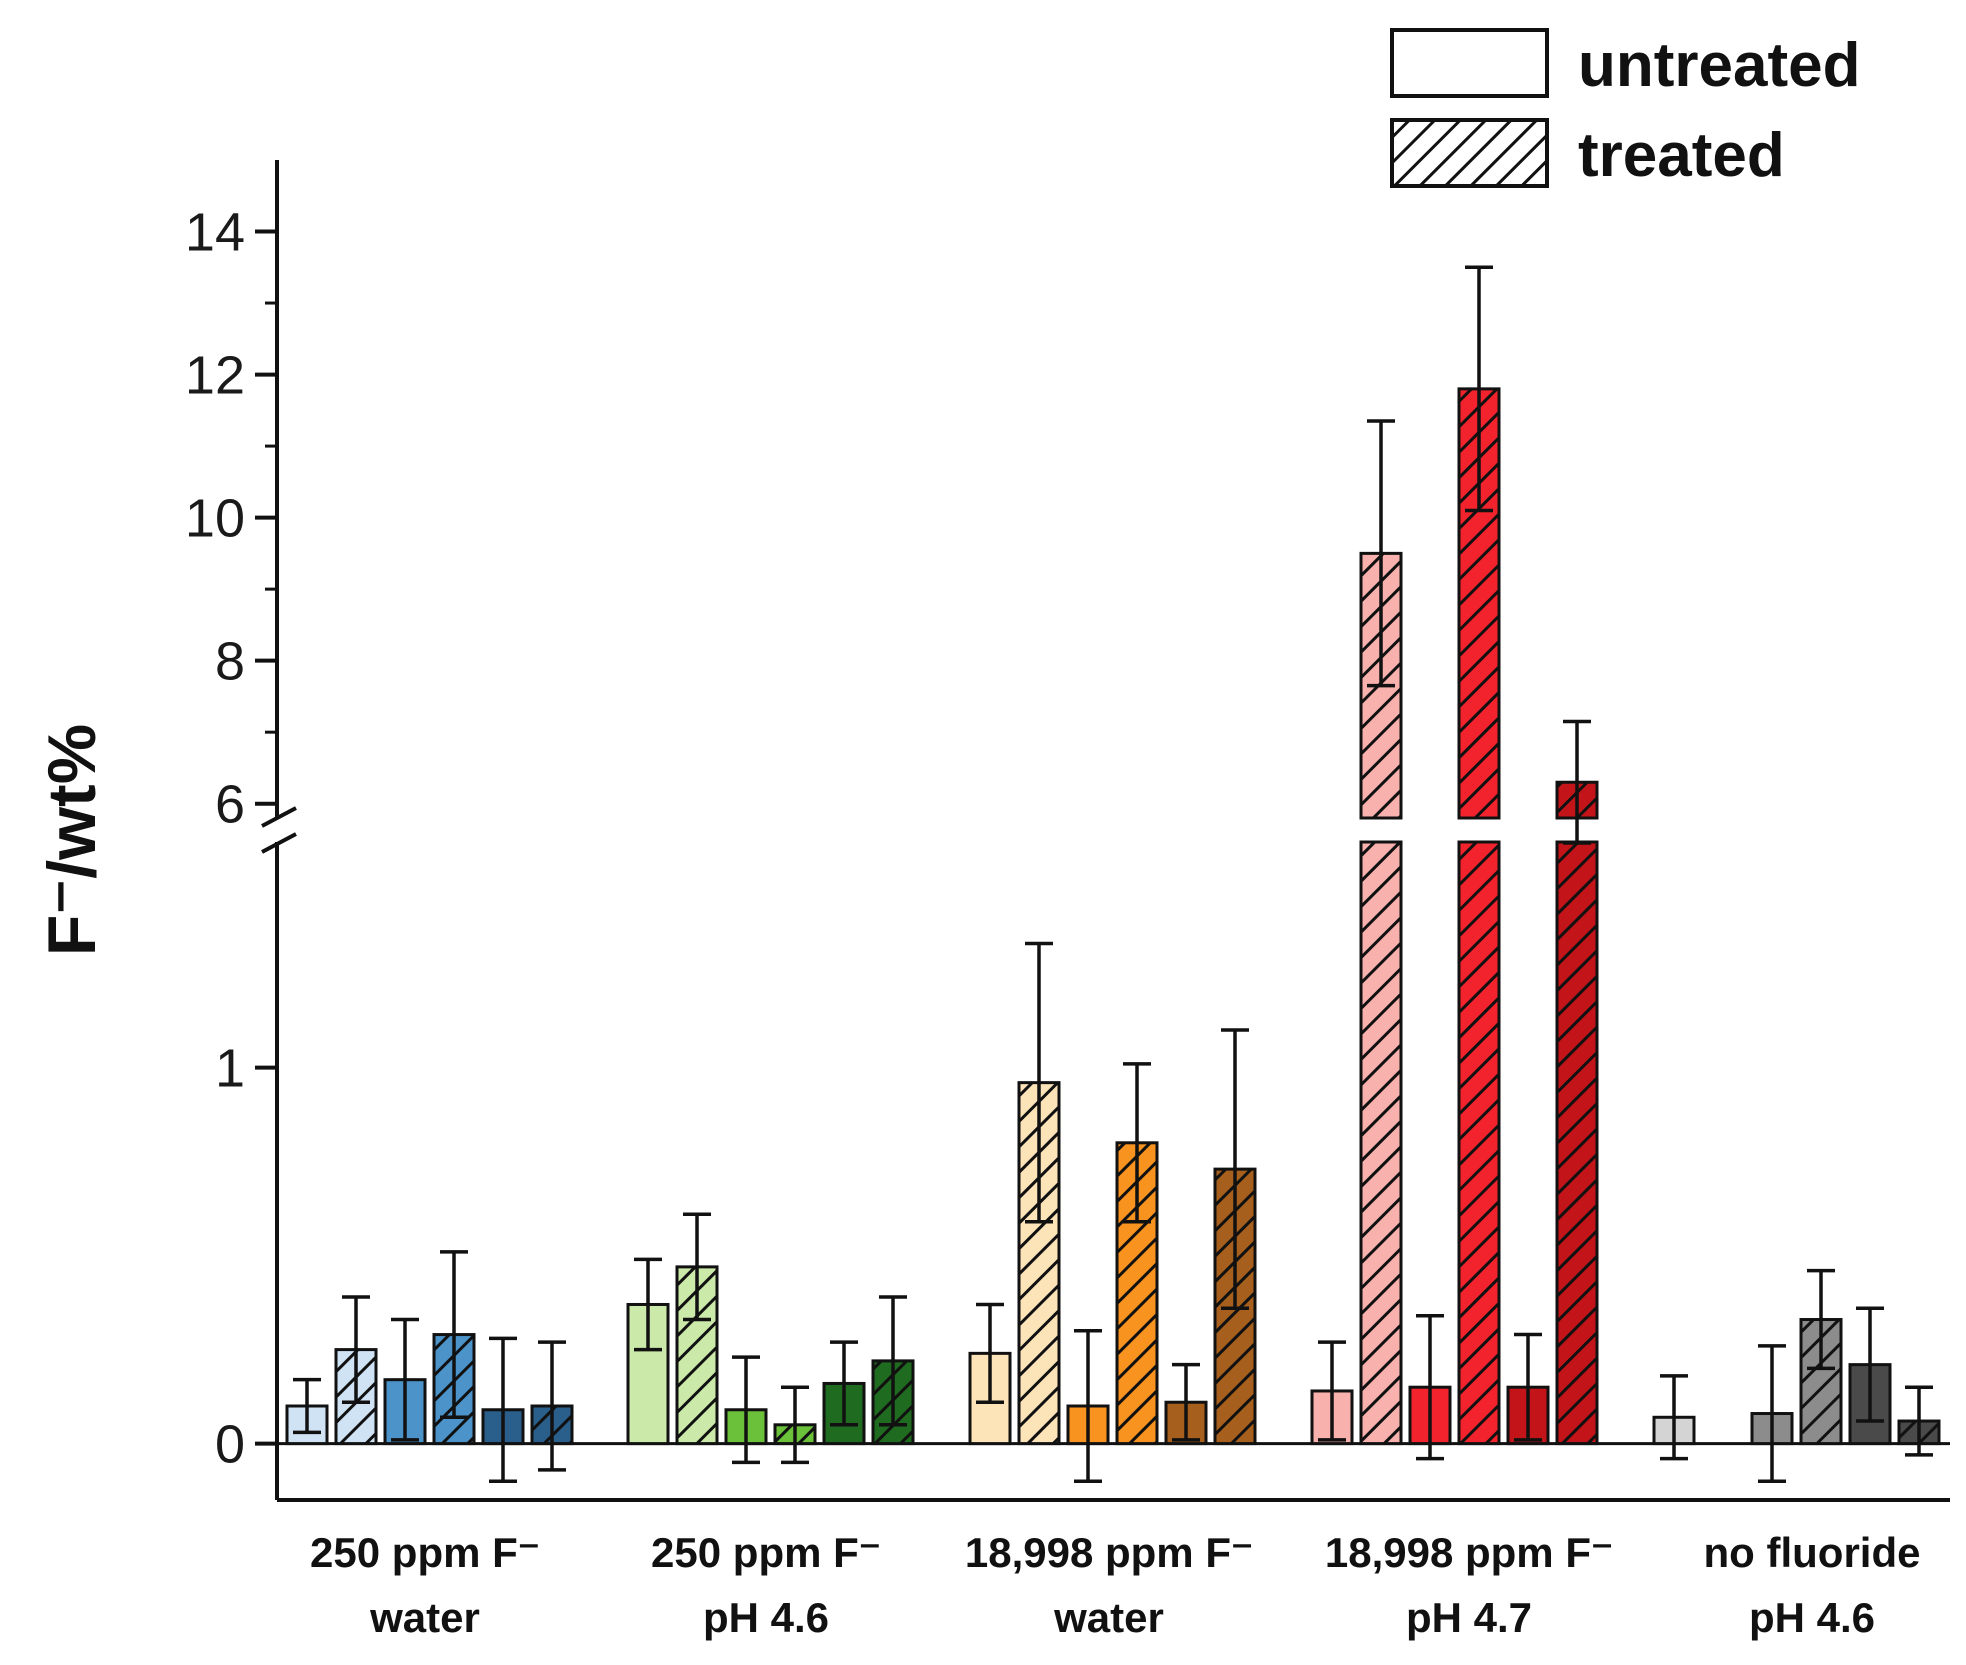 Image resolution: width=1966 pixels, height=1665 pixels. I want to click on legend-swatch-treated-hatch, so click(1469, 153).